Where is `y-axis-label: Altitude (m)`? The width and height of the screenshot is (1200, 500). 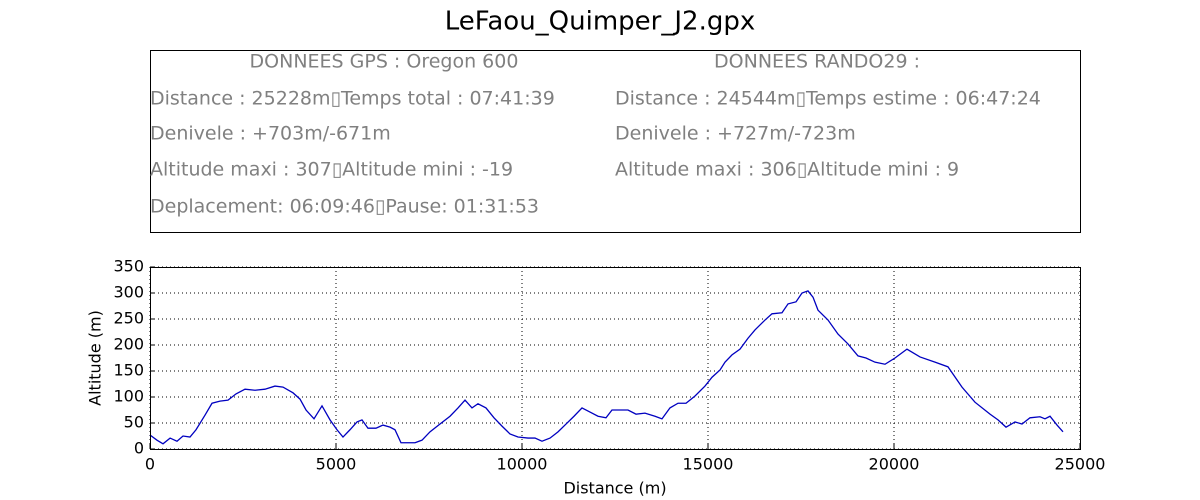
y-axis-label: Altitude (m) is located at coordinates (95, 358).